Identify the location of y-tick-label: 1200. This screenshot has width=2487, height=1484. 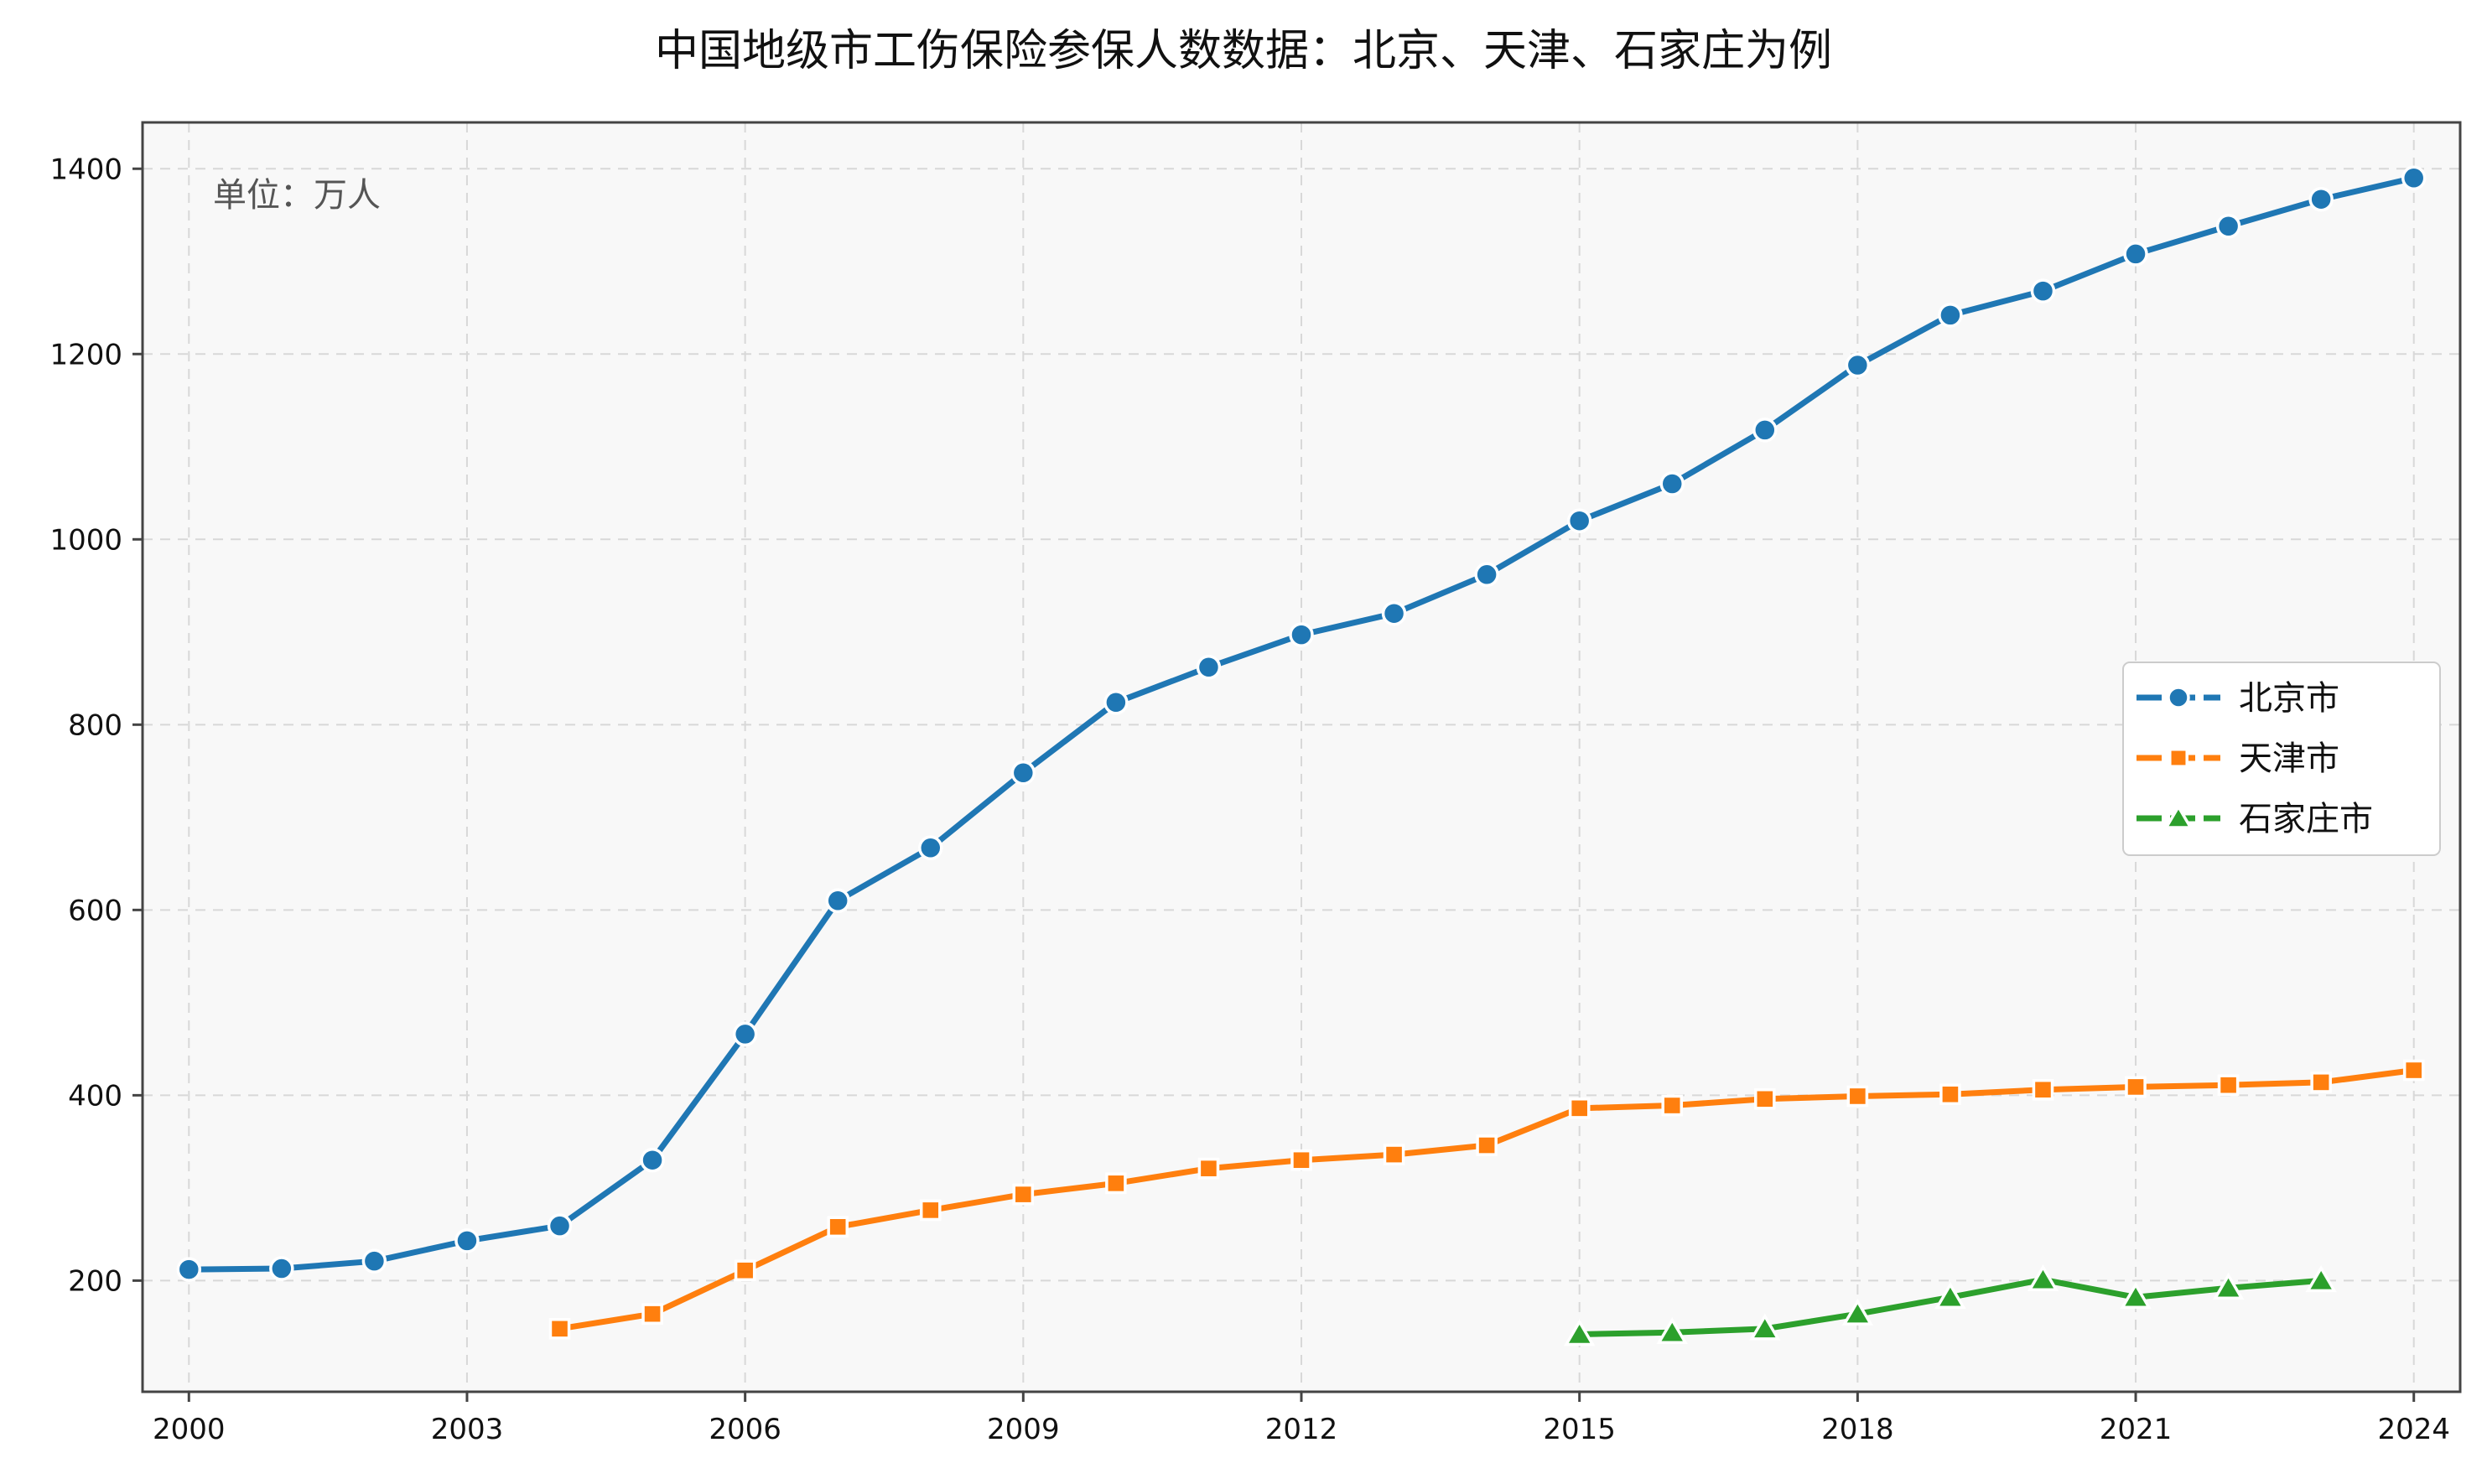
(85, 354).